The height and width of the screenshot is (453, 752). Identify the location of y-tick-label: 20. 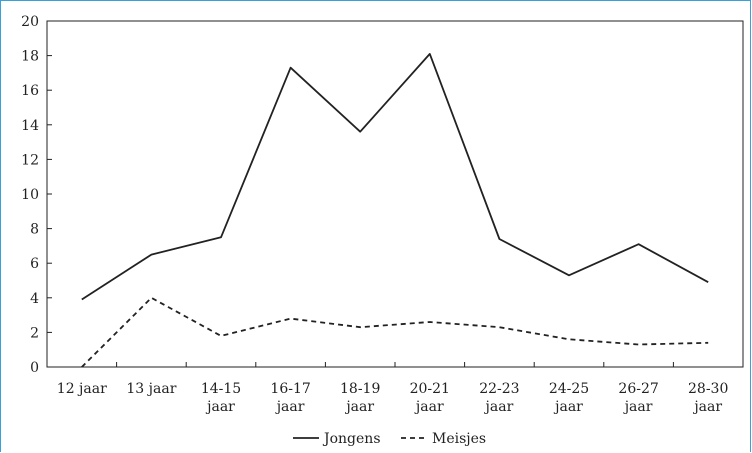
(30, 22).